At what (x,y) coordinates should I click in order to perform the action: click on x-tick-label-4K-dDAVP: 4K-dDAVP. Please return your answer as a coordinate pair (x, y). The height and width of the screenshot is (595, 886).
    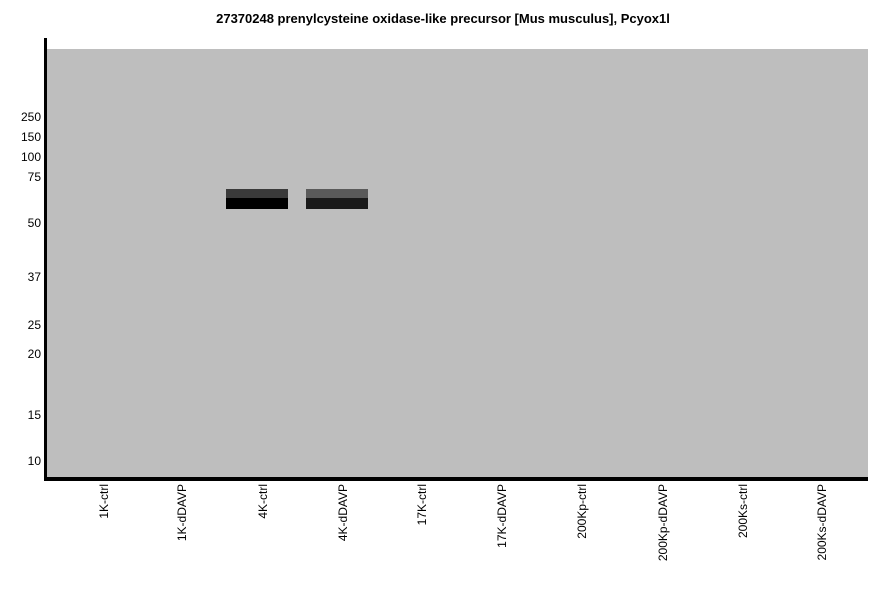
    Looking at the image, I should click on (343, 513).